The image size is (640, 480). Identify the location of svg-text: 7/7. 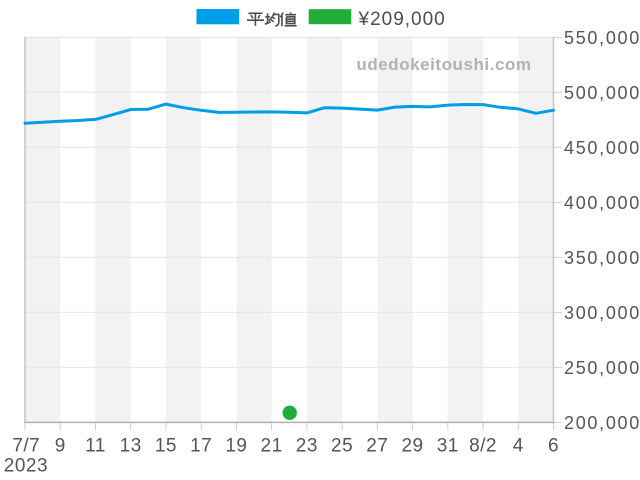
(26, 445).